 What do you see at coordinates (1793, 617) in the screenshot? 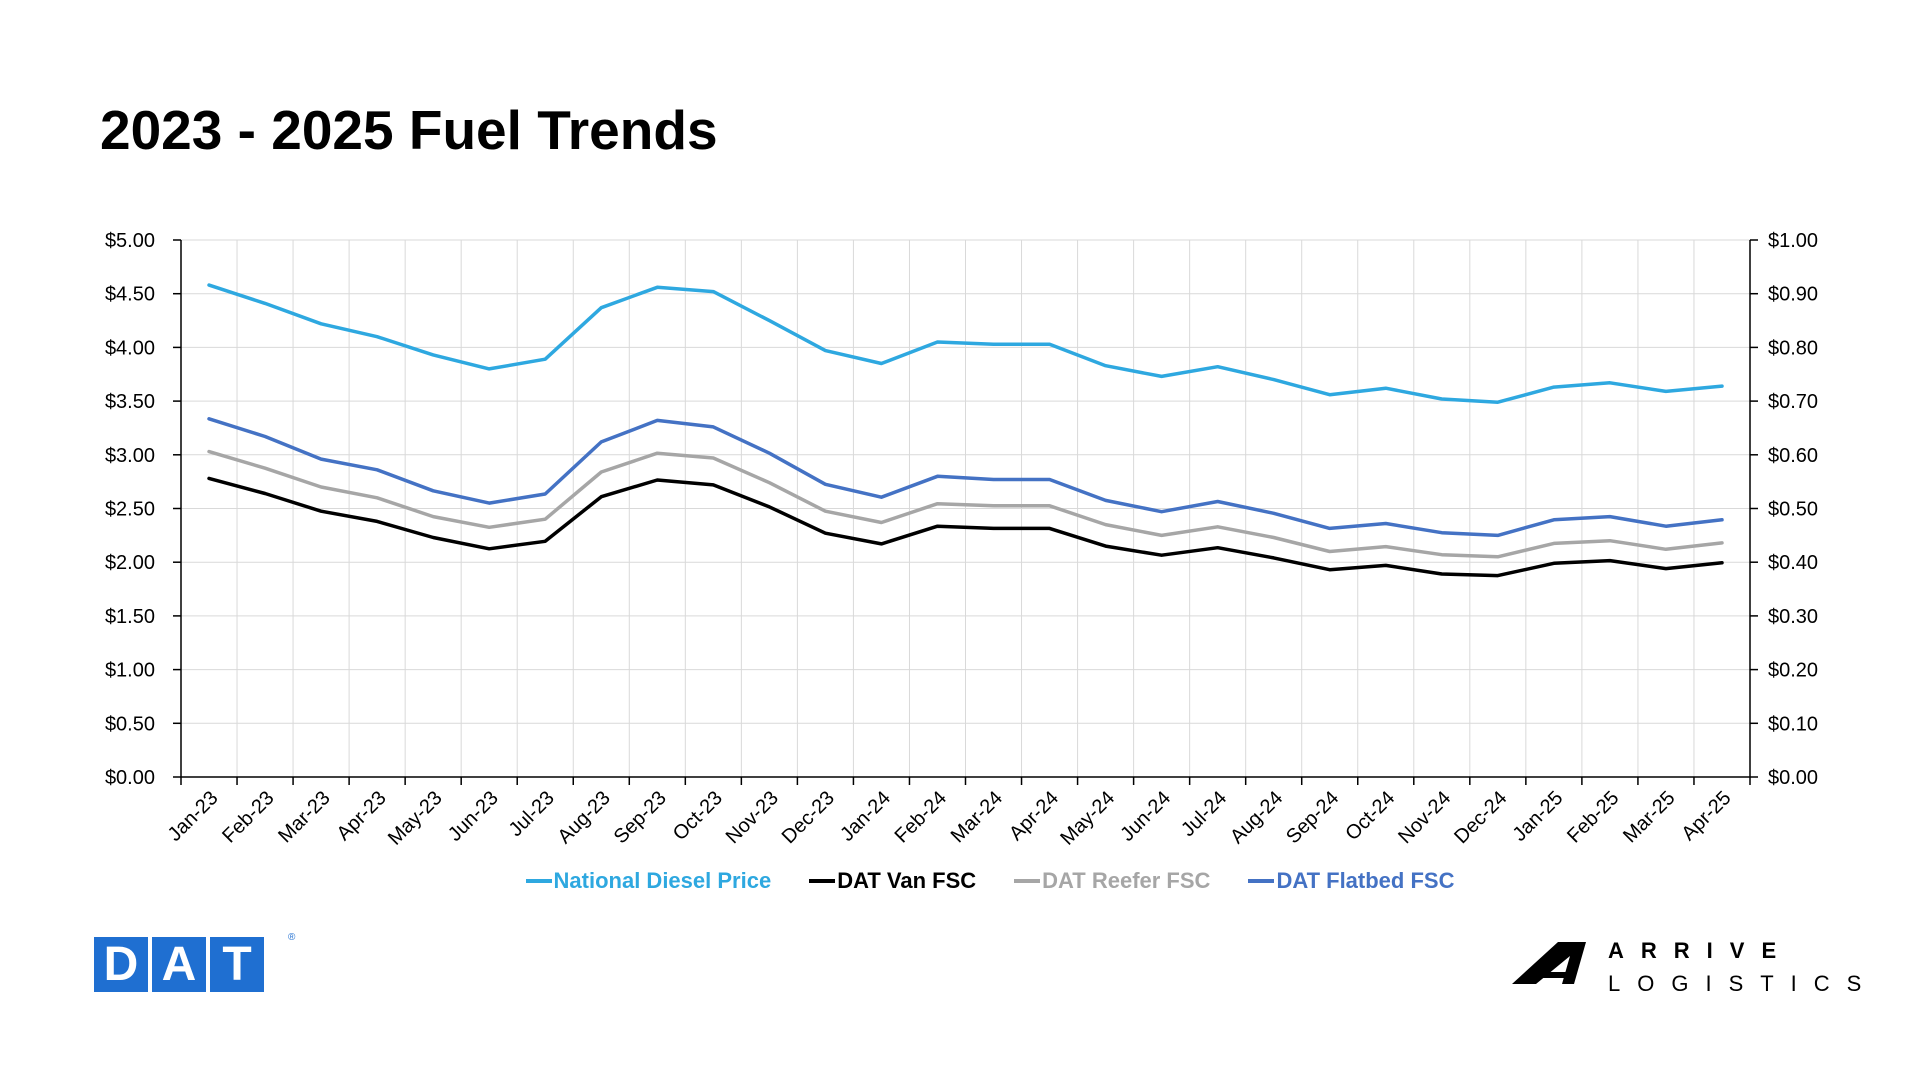
I see `right-axis-tick-label: $0.30` at bounding box center [1793, 617].